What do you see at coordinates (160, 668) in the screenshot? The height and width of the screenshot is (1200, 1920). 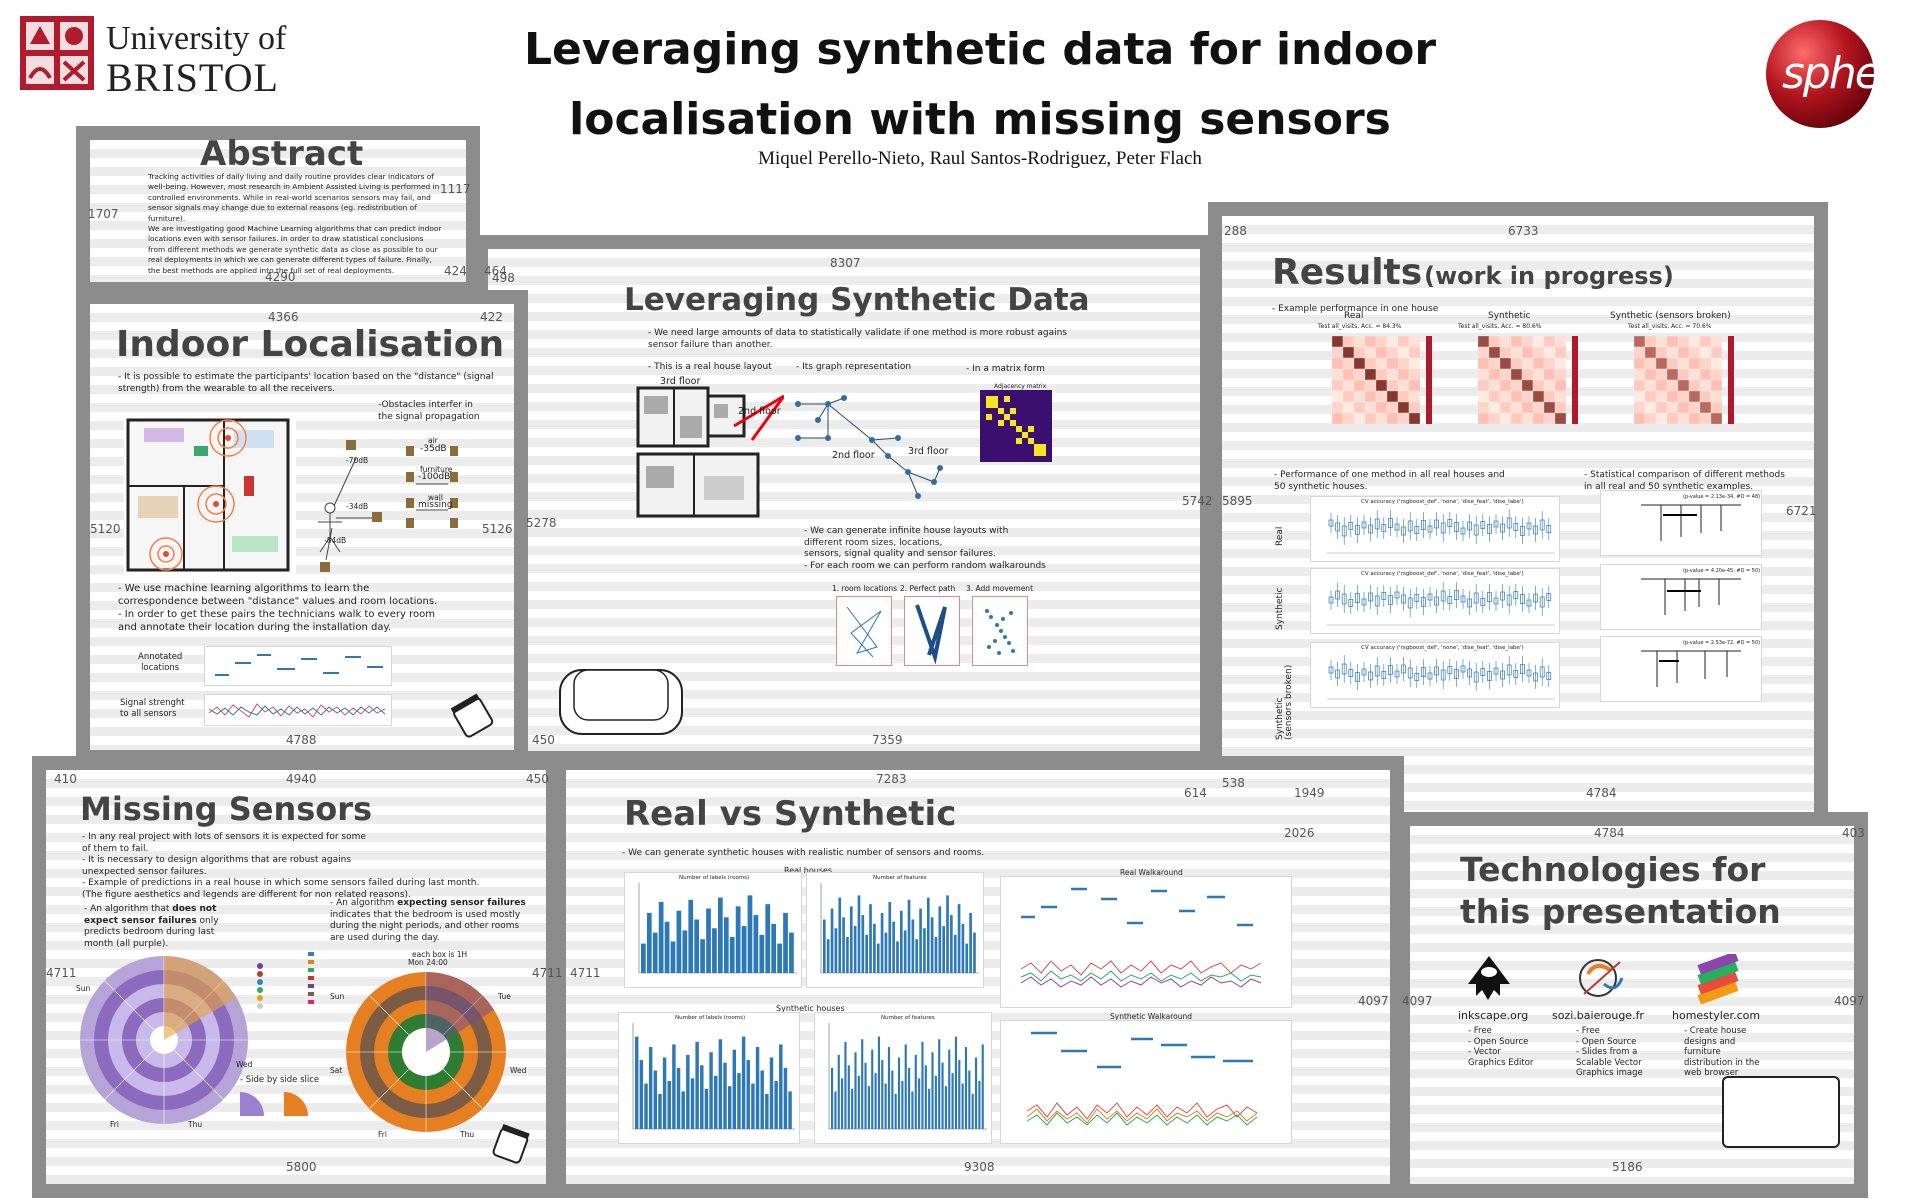 I see `annotated-line: locations` at bounding box center [160, 668].